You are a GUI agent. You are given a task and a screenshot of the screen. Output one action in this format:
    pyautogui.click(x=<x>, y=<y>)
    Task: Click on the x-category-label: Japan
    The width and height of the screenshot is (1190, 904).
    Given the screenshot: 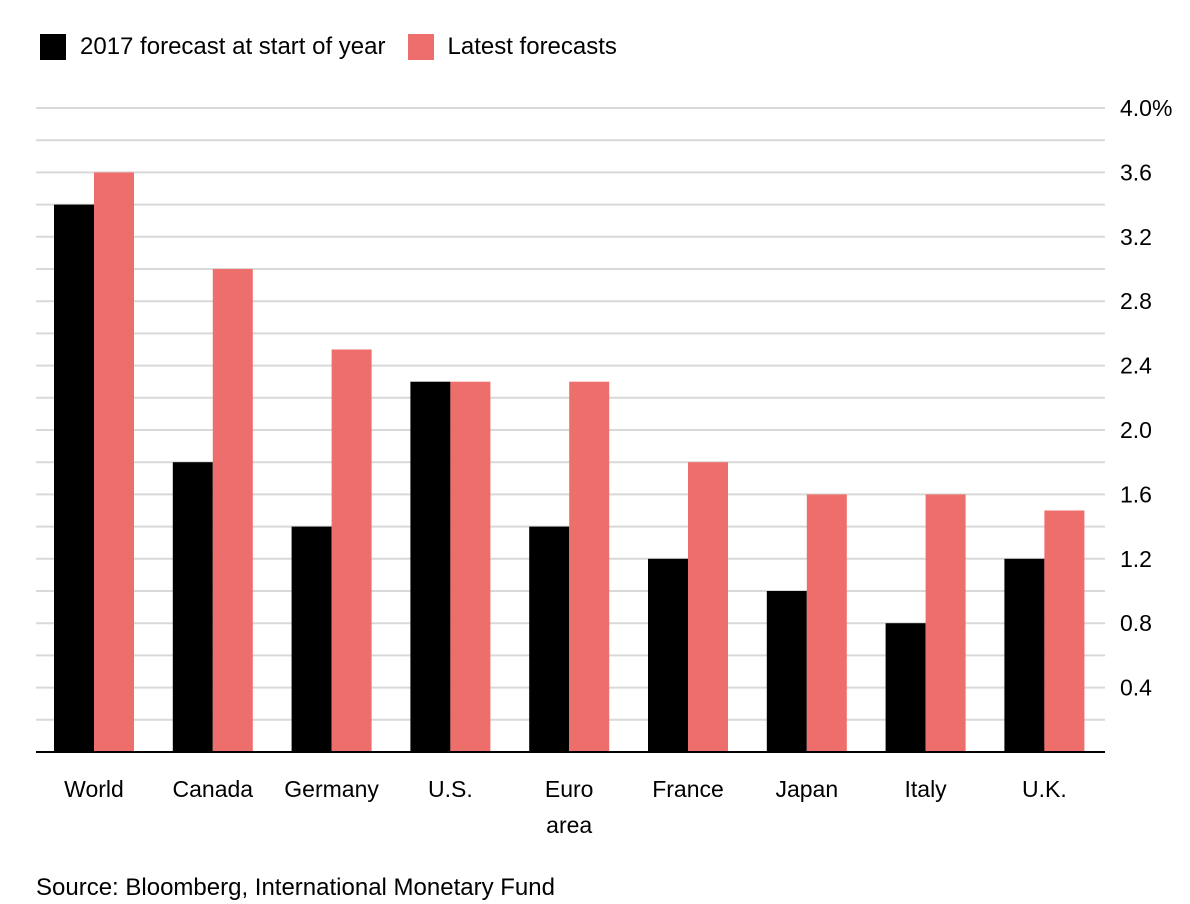 What is the action you would take?
    pyautogui.click(x=806, y=789)
    